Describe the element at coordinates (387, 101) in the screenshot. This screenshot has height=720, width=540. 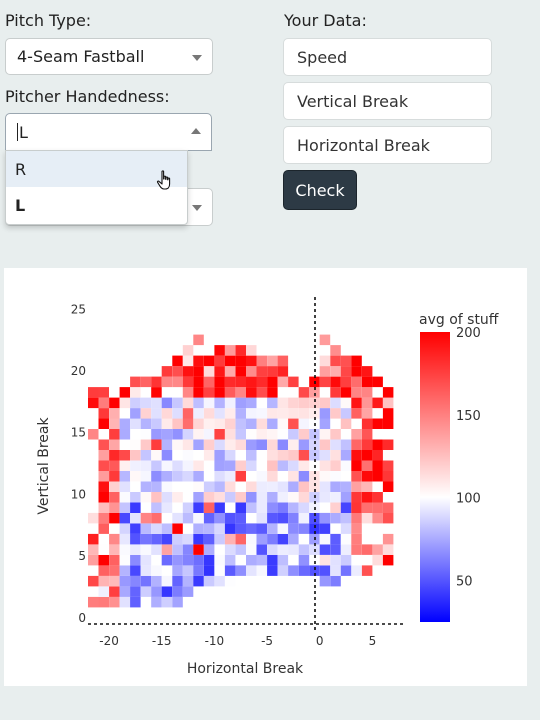
I see `vertical-break-input: Vertical Break` at that location.